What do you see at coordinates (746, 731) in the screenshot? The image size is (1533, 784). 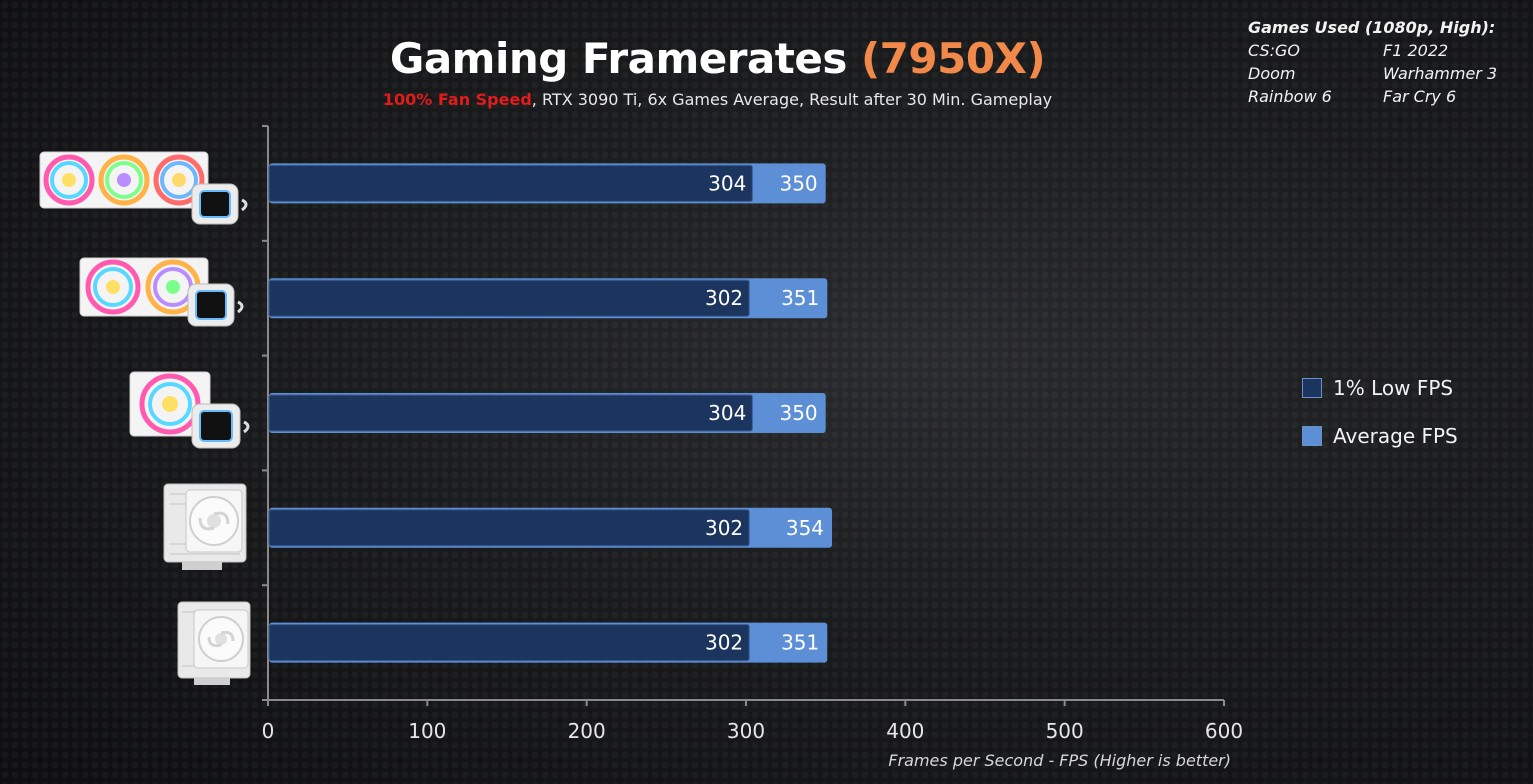 I see `x-tick-label: 300` at bounding box center [746, 731].